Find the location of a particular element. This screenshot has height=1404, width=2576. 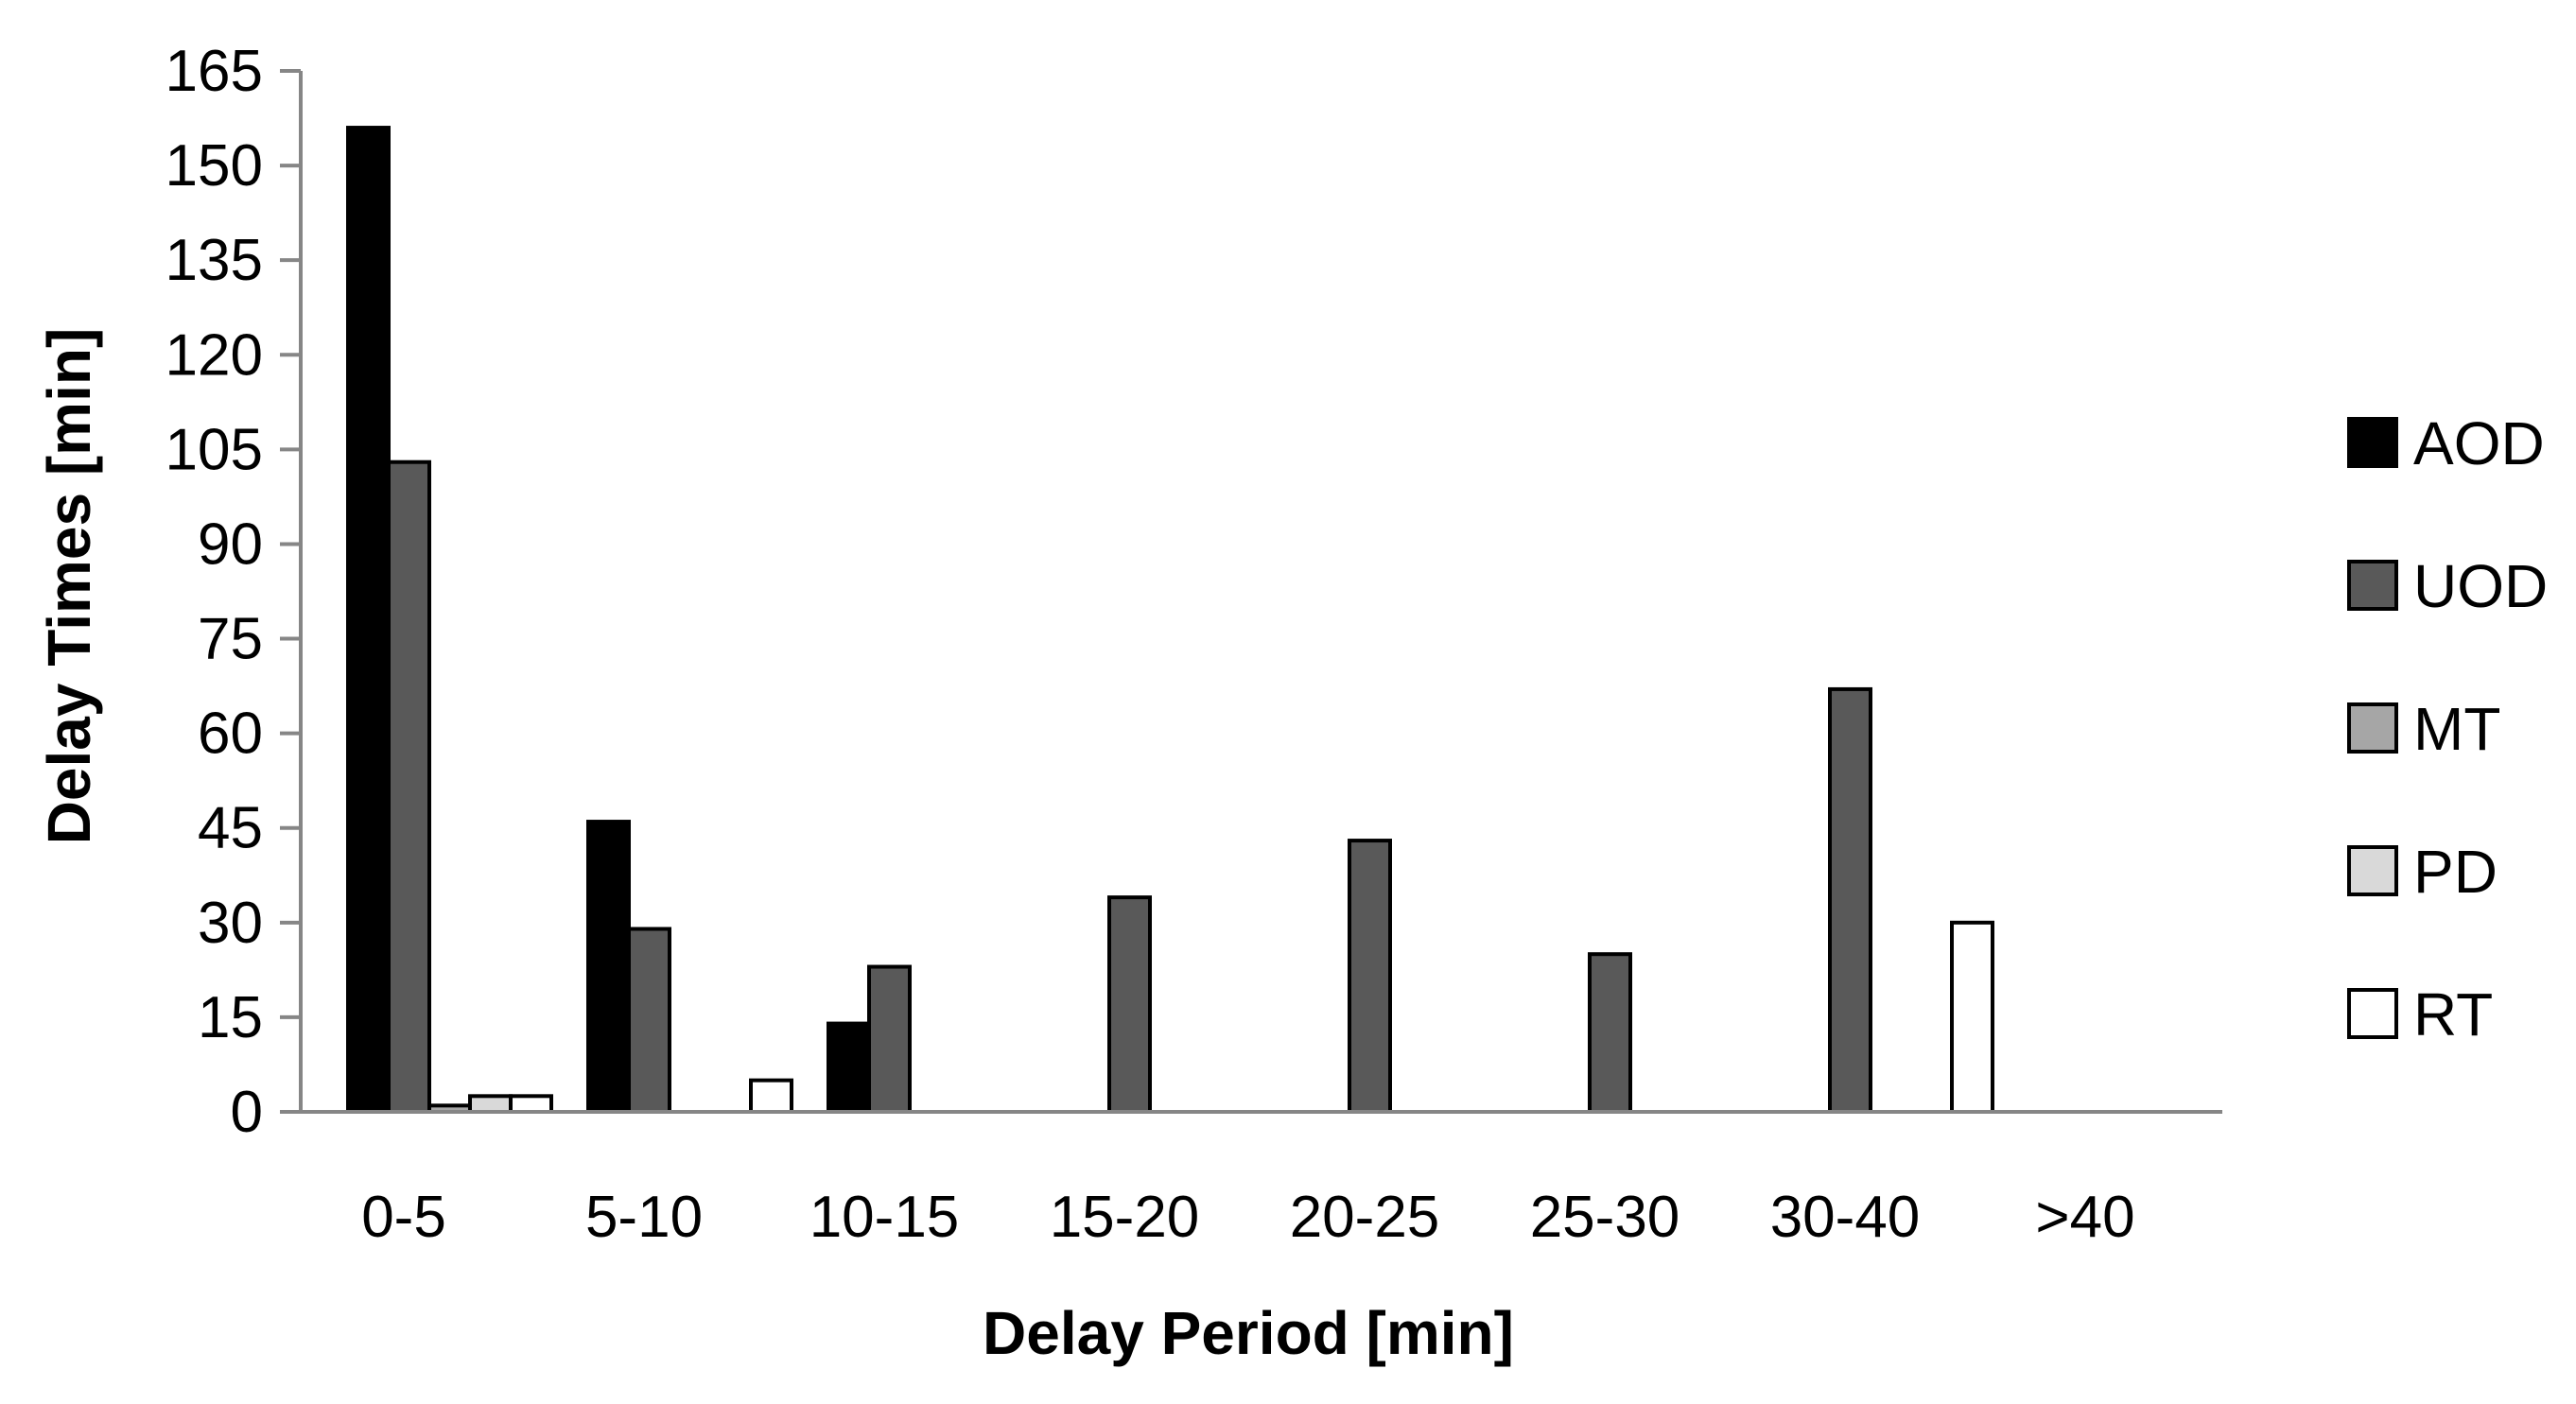

legend-item-rt: RT is located at coordinates (2420, 1014).